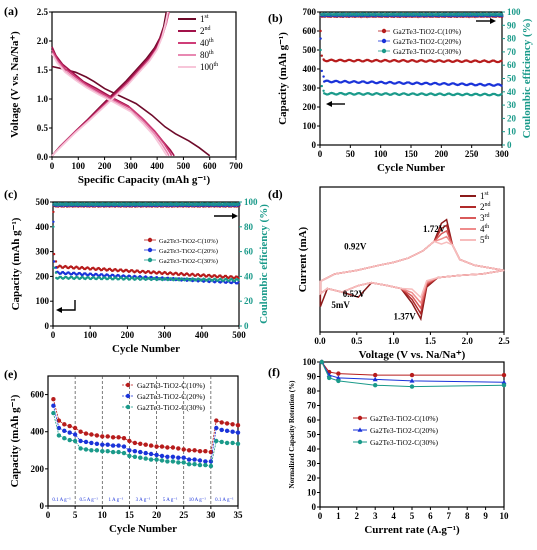 This screenshot has height=550, width=537. What do you see at coordinates (38, 432) in the screenshot?
I see `y-tick-label: 400` at bounding box center [38, 432].